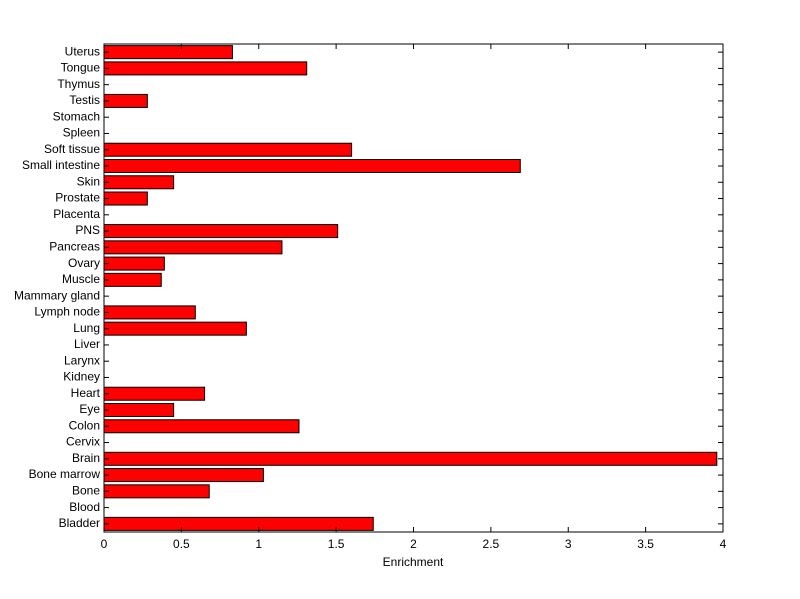  Describe the element at coordinates (76, 214) in the screenshot. I see `y-tick-label: Placenta` at that location.